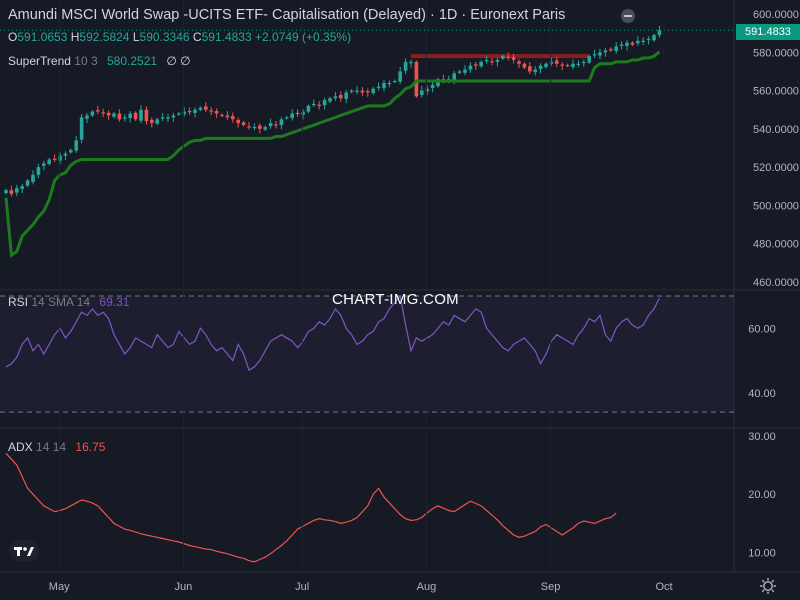 Image resolution: width=800 pixels, height=600 pixels. Describe the element at coordinates (99, 61) in the screenshot. I see `supertrend-legend: SuperTrend 10 3 580.2521 ∅ ∅` at that location.